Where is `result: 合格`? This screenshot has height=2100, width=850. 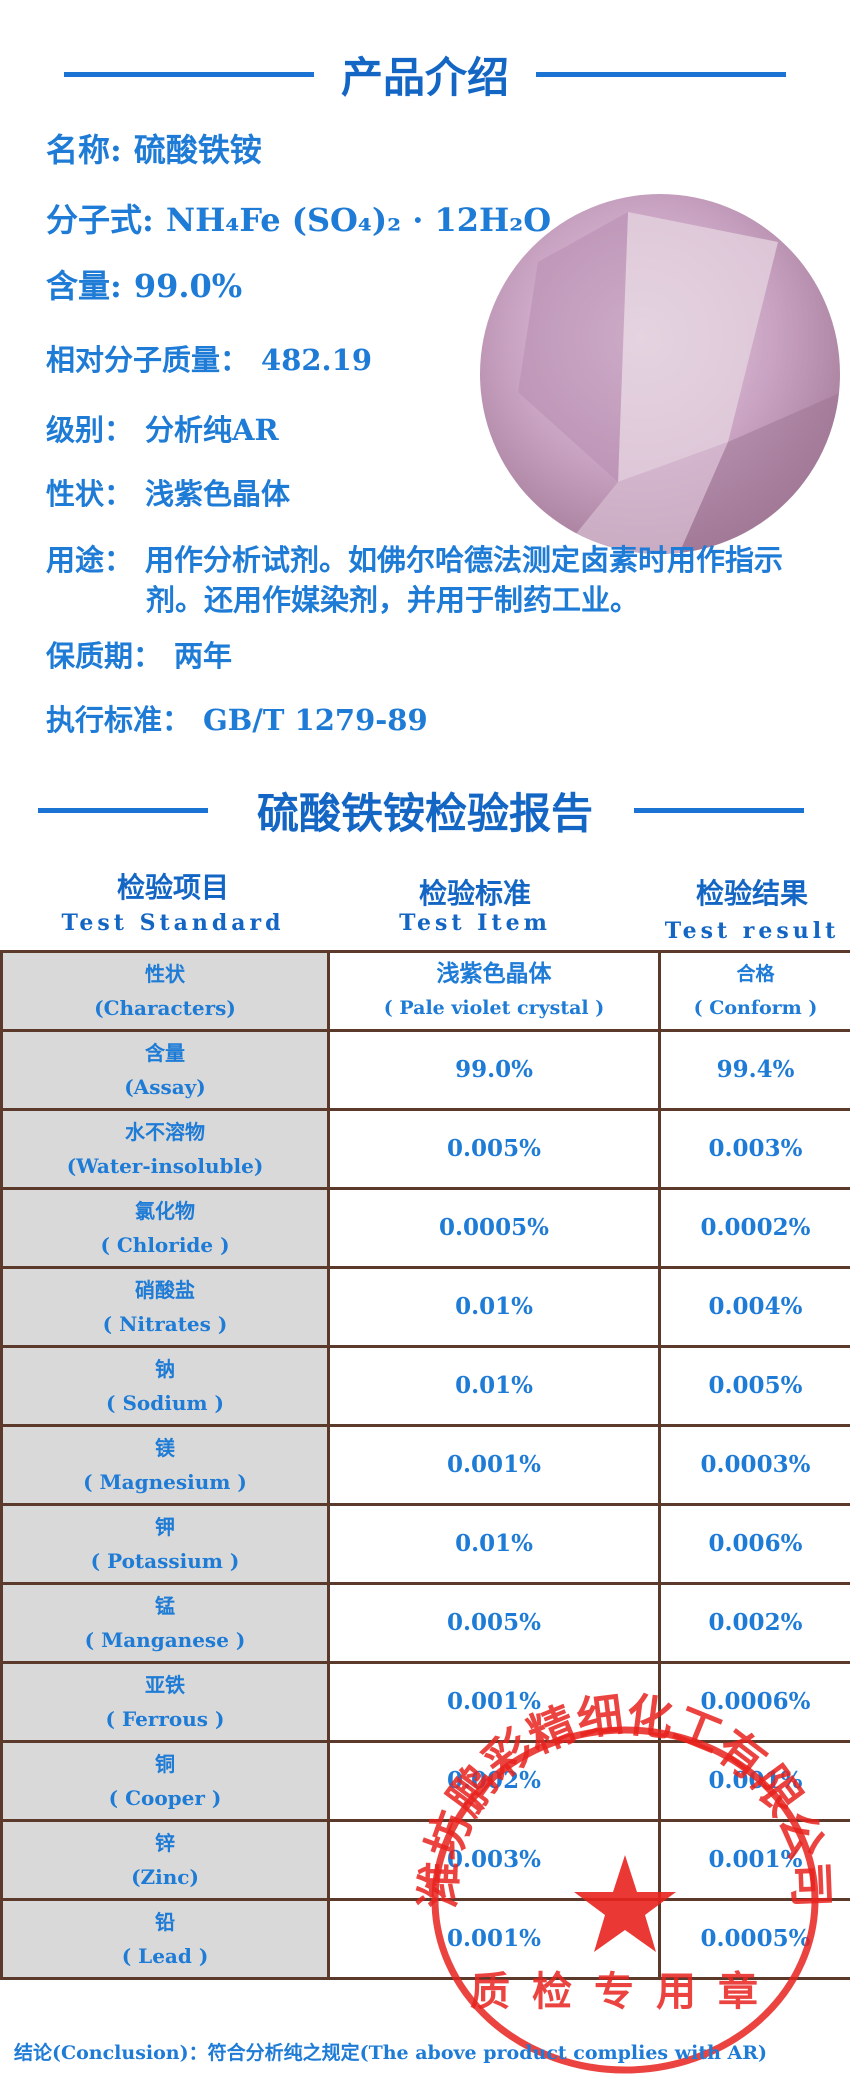
result: 合格 is located at coordinates (755, 974).